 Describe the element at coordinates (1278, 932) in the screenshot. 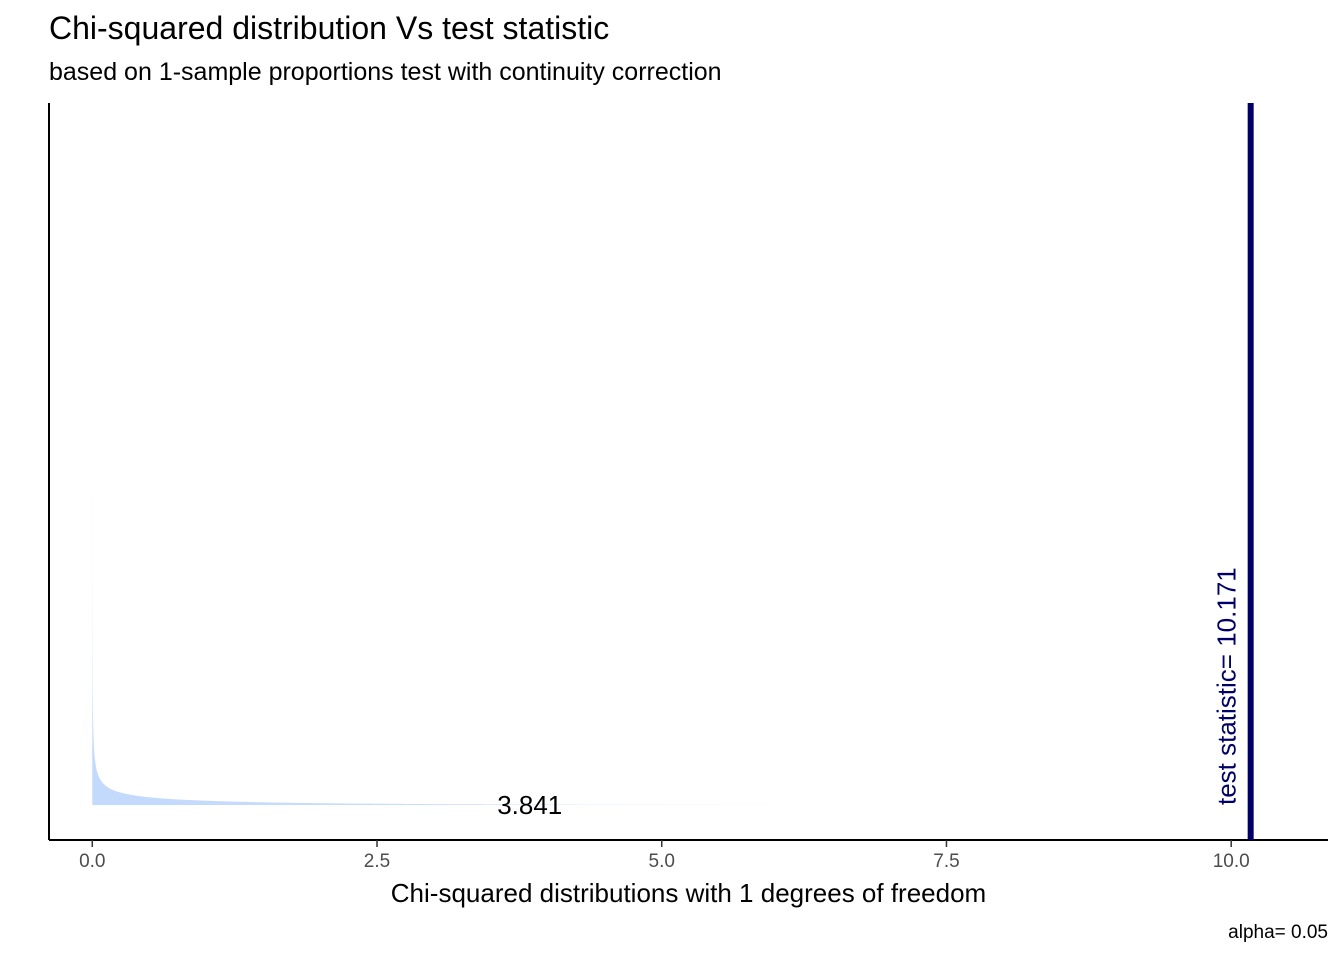

I see `alpha-caption: alpha= 0.05` at that location.